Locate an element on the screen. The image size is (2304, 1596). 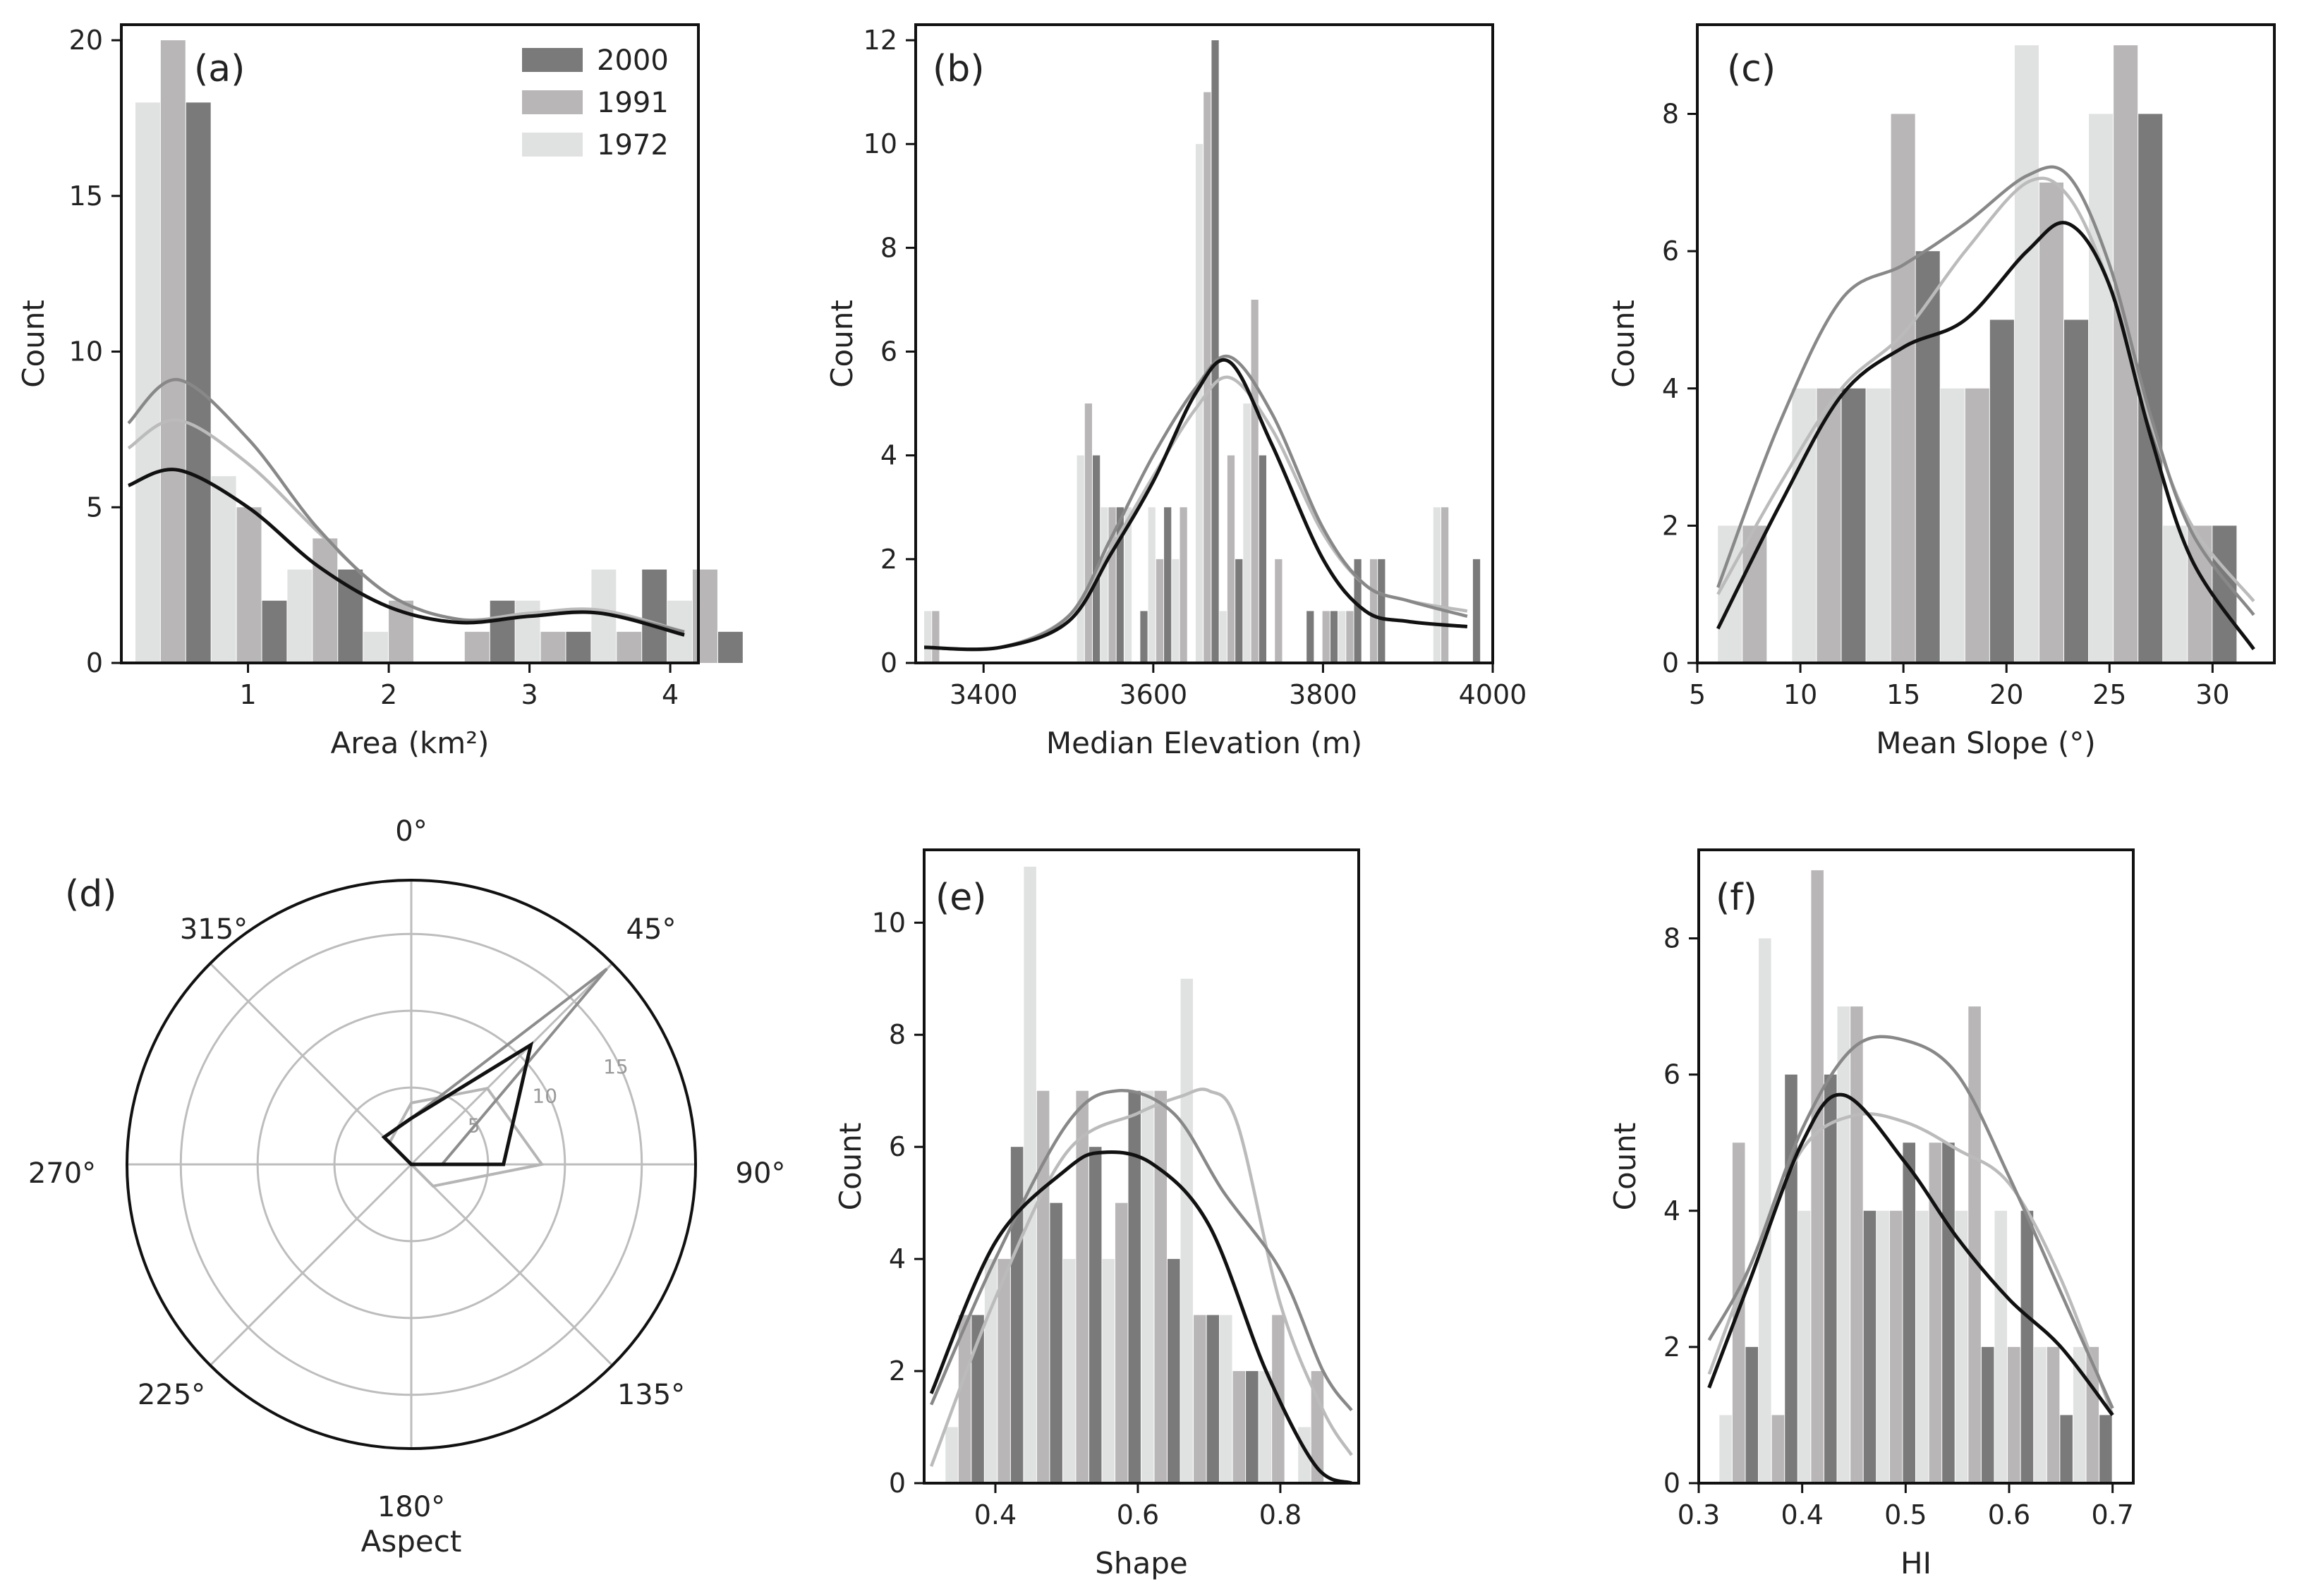
kde-f-1991 is located at coordinates (1910, 1222).